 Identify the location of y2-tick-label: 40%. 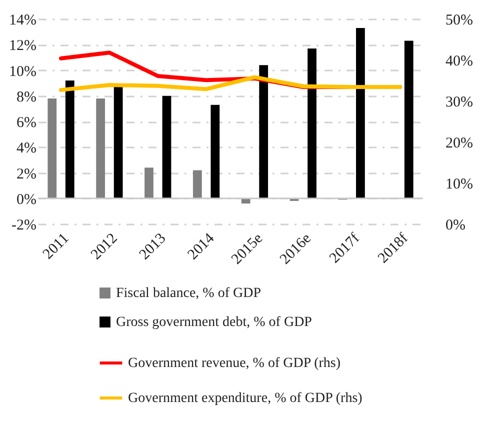
(459, 62).